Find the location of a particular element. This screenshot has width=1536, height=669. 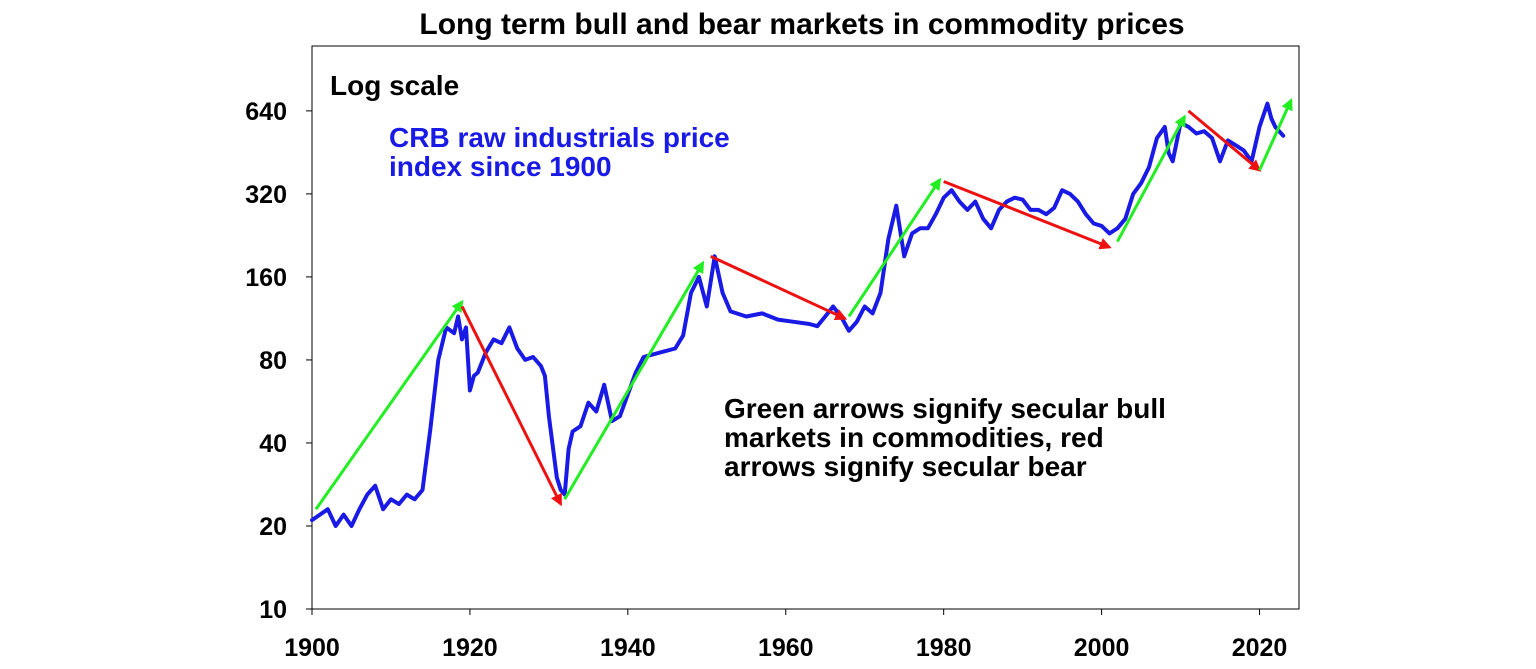

x-tick-label: 1900 is located at coordinates (312, 648).